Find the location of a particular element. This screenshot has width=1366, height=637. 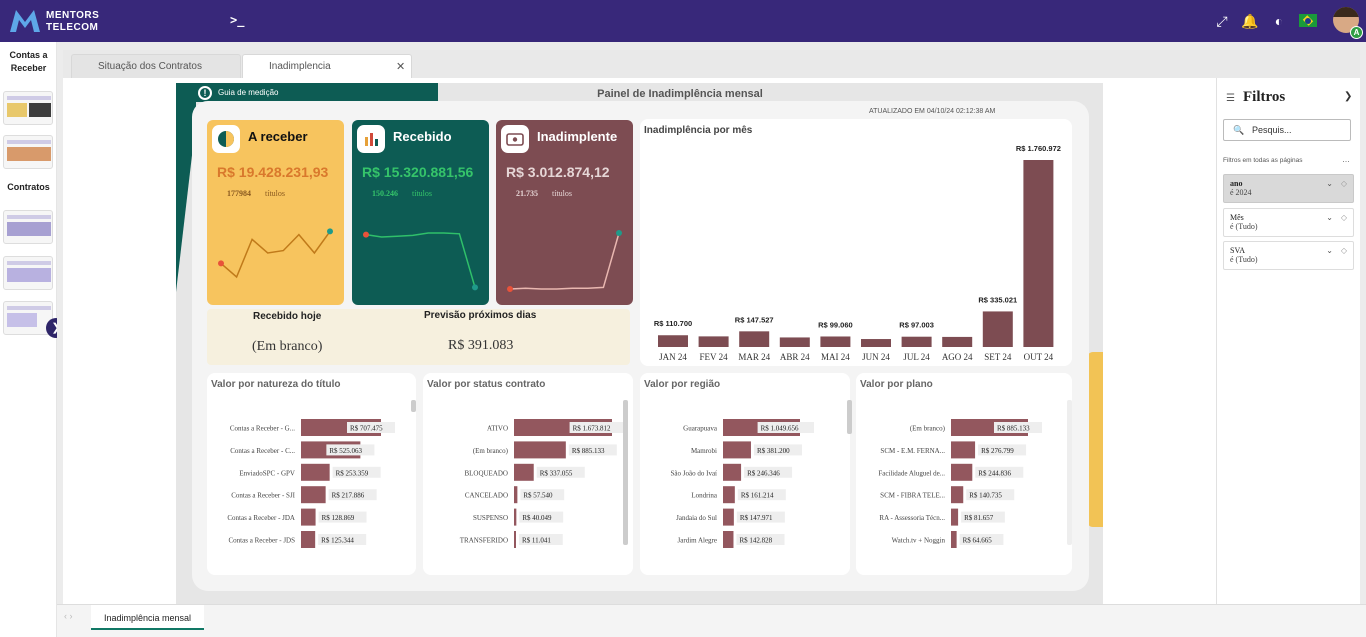

card-value: R$ 3.012.874,12 is located at coordinates (558, 172).